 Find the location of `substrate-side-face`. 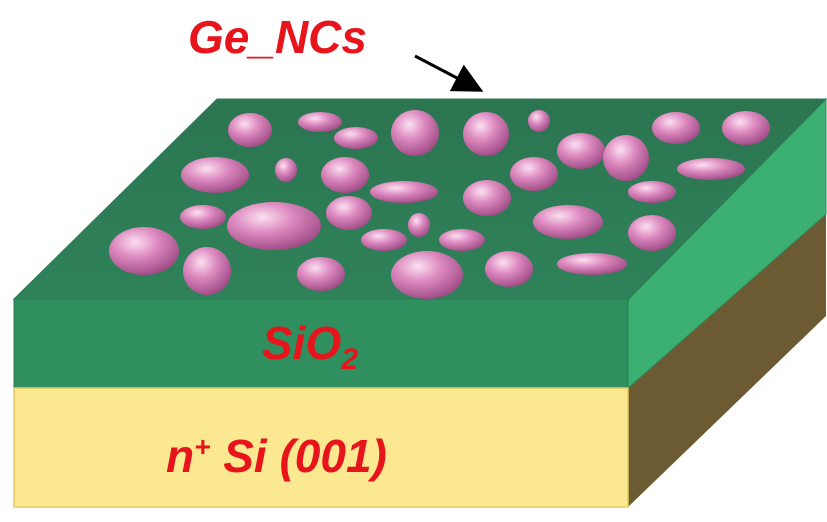

substrate-side-face is located at coordinates (727, 360).